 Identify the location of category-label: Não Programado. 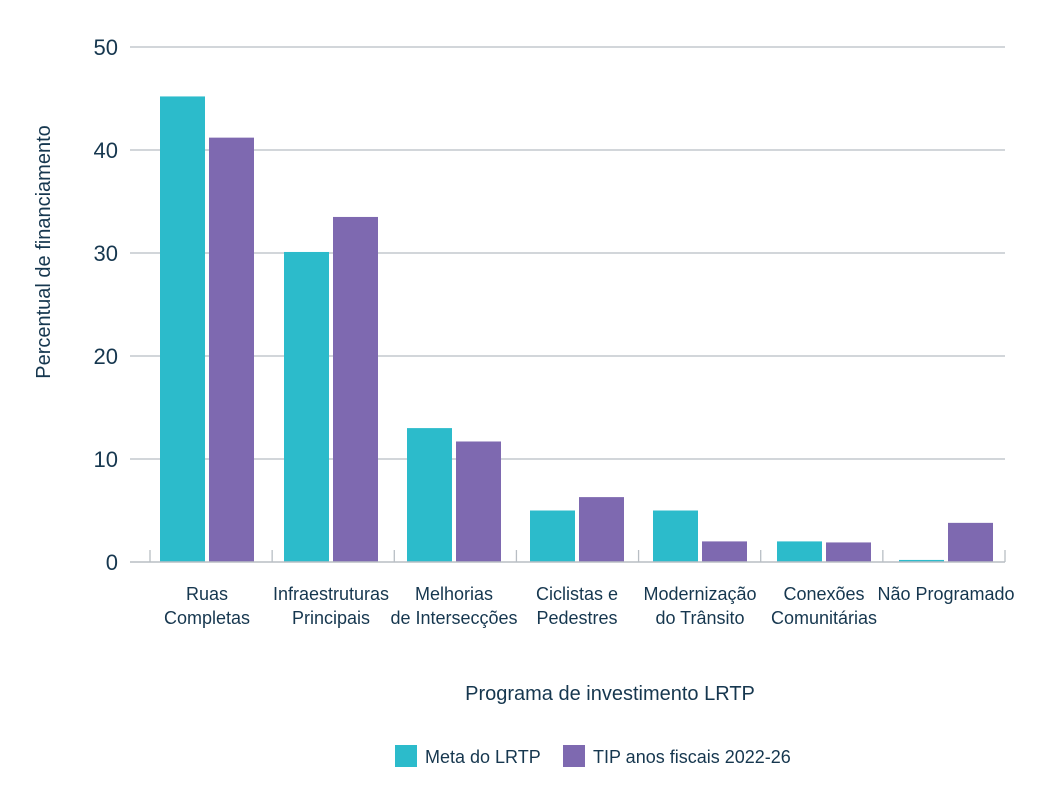
(945, 594).